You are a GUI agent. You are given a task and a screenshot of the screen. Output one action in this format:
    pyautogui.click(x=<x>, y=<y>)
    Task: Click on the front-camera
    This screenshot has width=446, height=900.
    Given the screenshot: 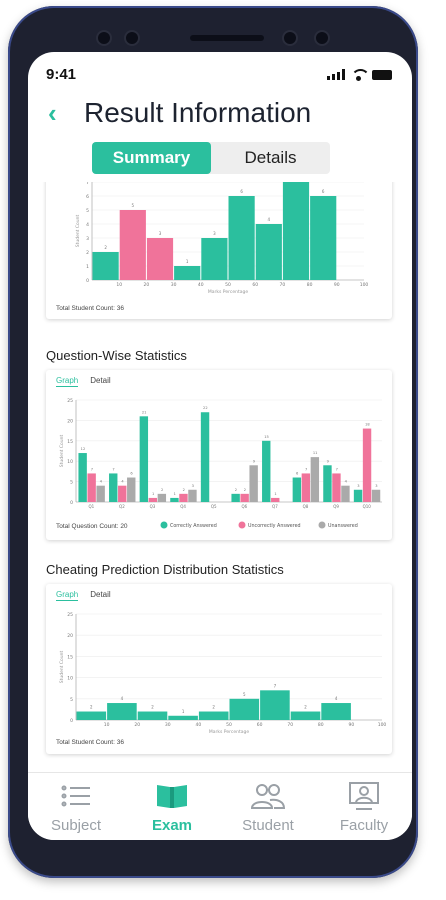 What is the action you would take?
    pyautogui.click(x=290, y=38)
    